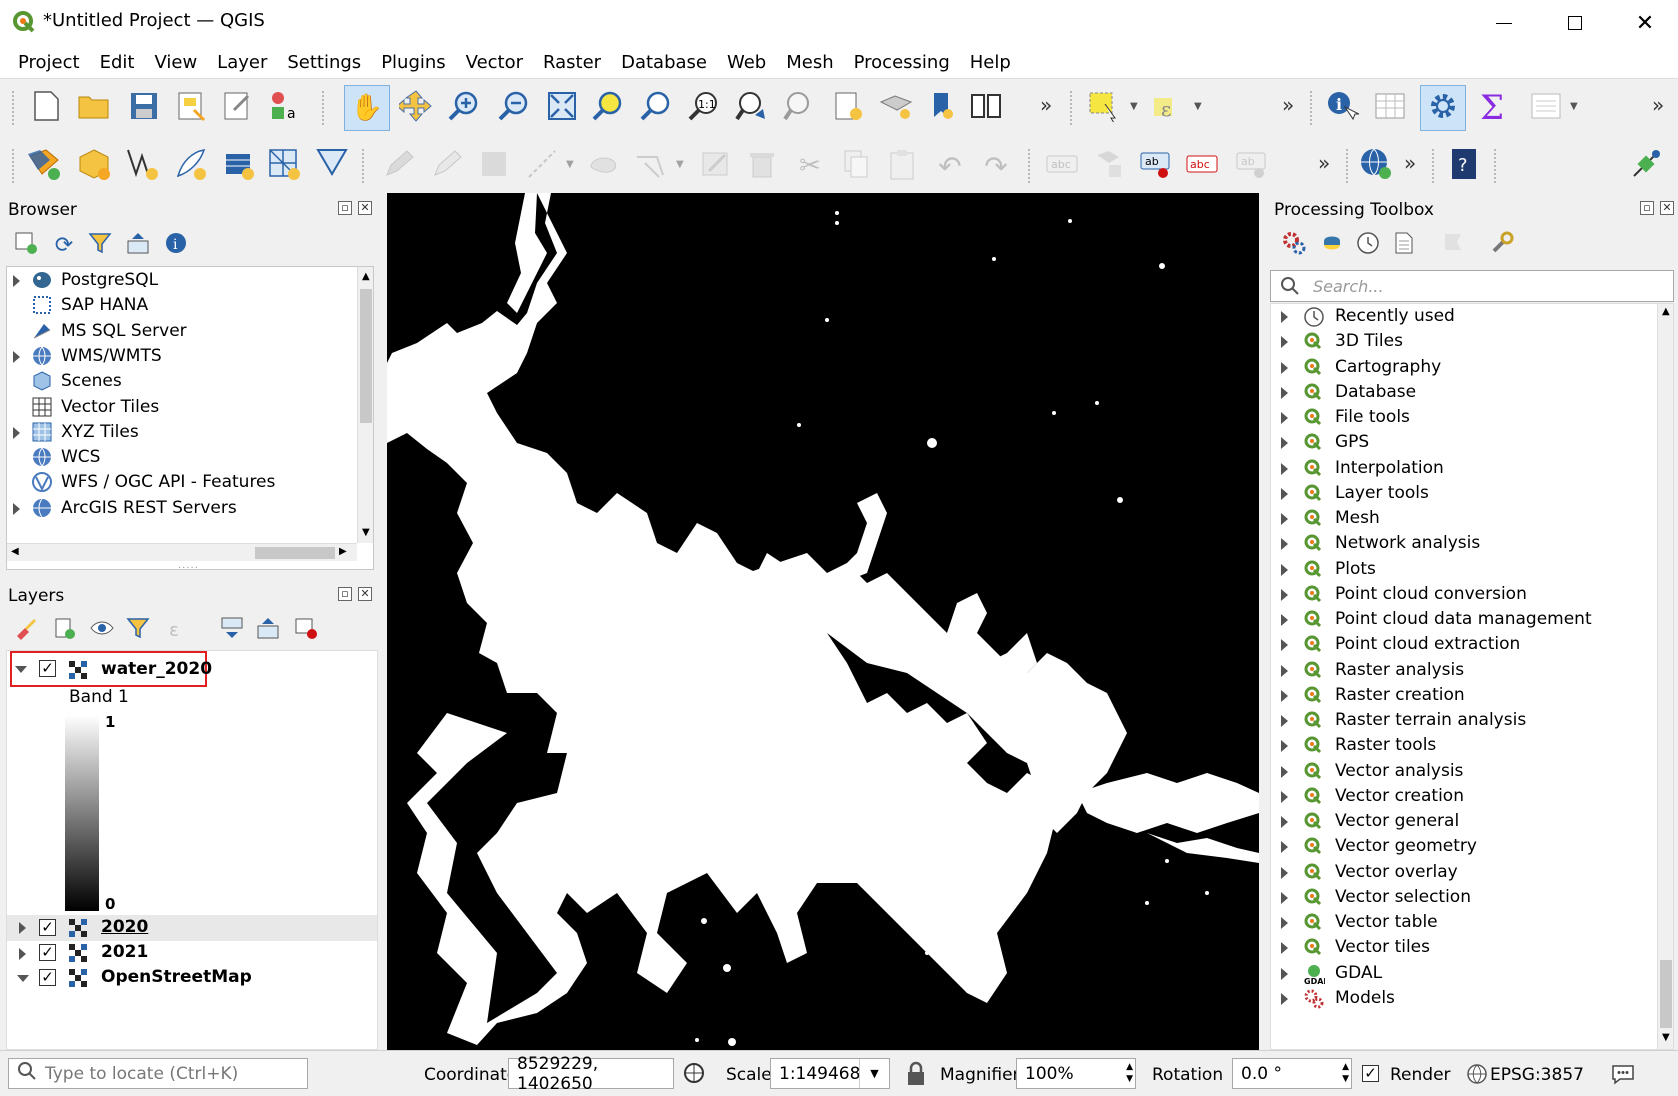 The width and height of the screenshot is (1678, 1096). I want to click on toolbox-group: Database, so click(1464, 392).